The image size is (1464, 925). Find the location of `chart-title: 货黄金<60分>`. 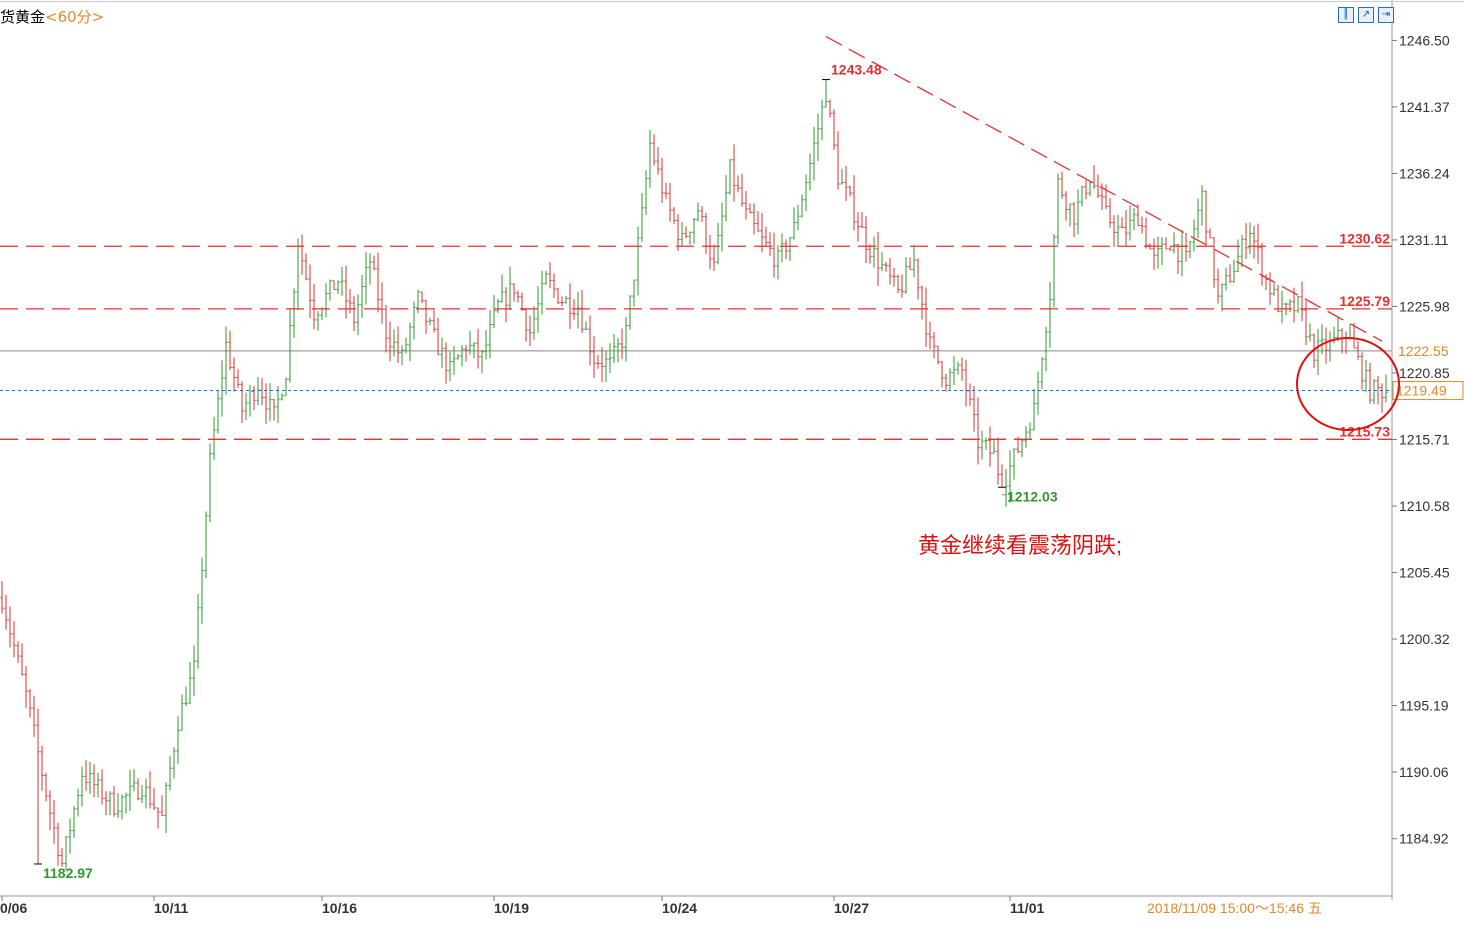

chart-title: 货黄金<60分> is located at coordinates (52, 16).